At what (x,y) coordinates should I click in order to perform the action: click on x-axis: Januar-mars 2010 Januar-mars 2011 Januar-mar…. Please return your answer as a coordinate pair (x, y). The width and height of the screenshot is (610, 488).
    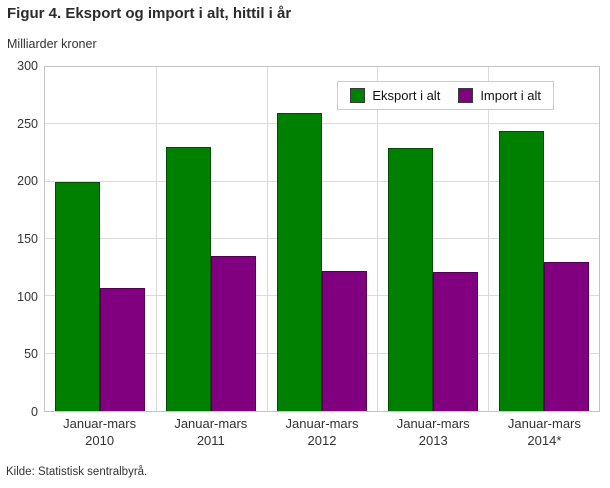
    Looking at the image, I should click on (322, 433).